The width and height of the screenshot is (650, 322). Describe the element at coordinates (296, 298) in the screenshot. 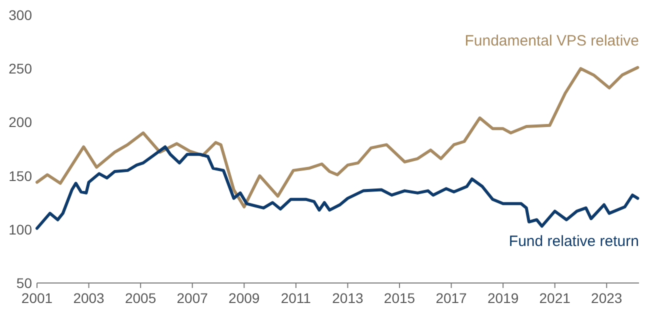

I see `x-tick-label: 2011` at that location.